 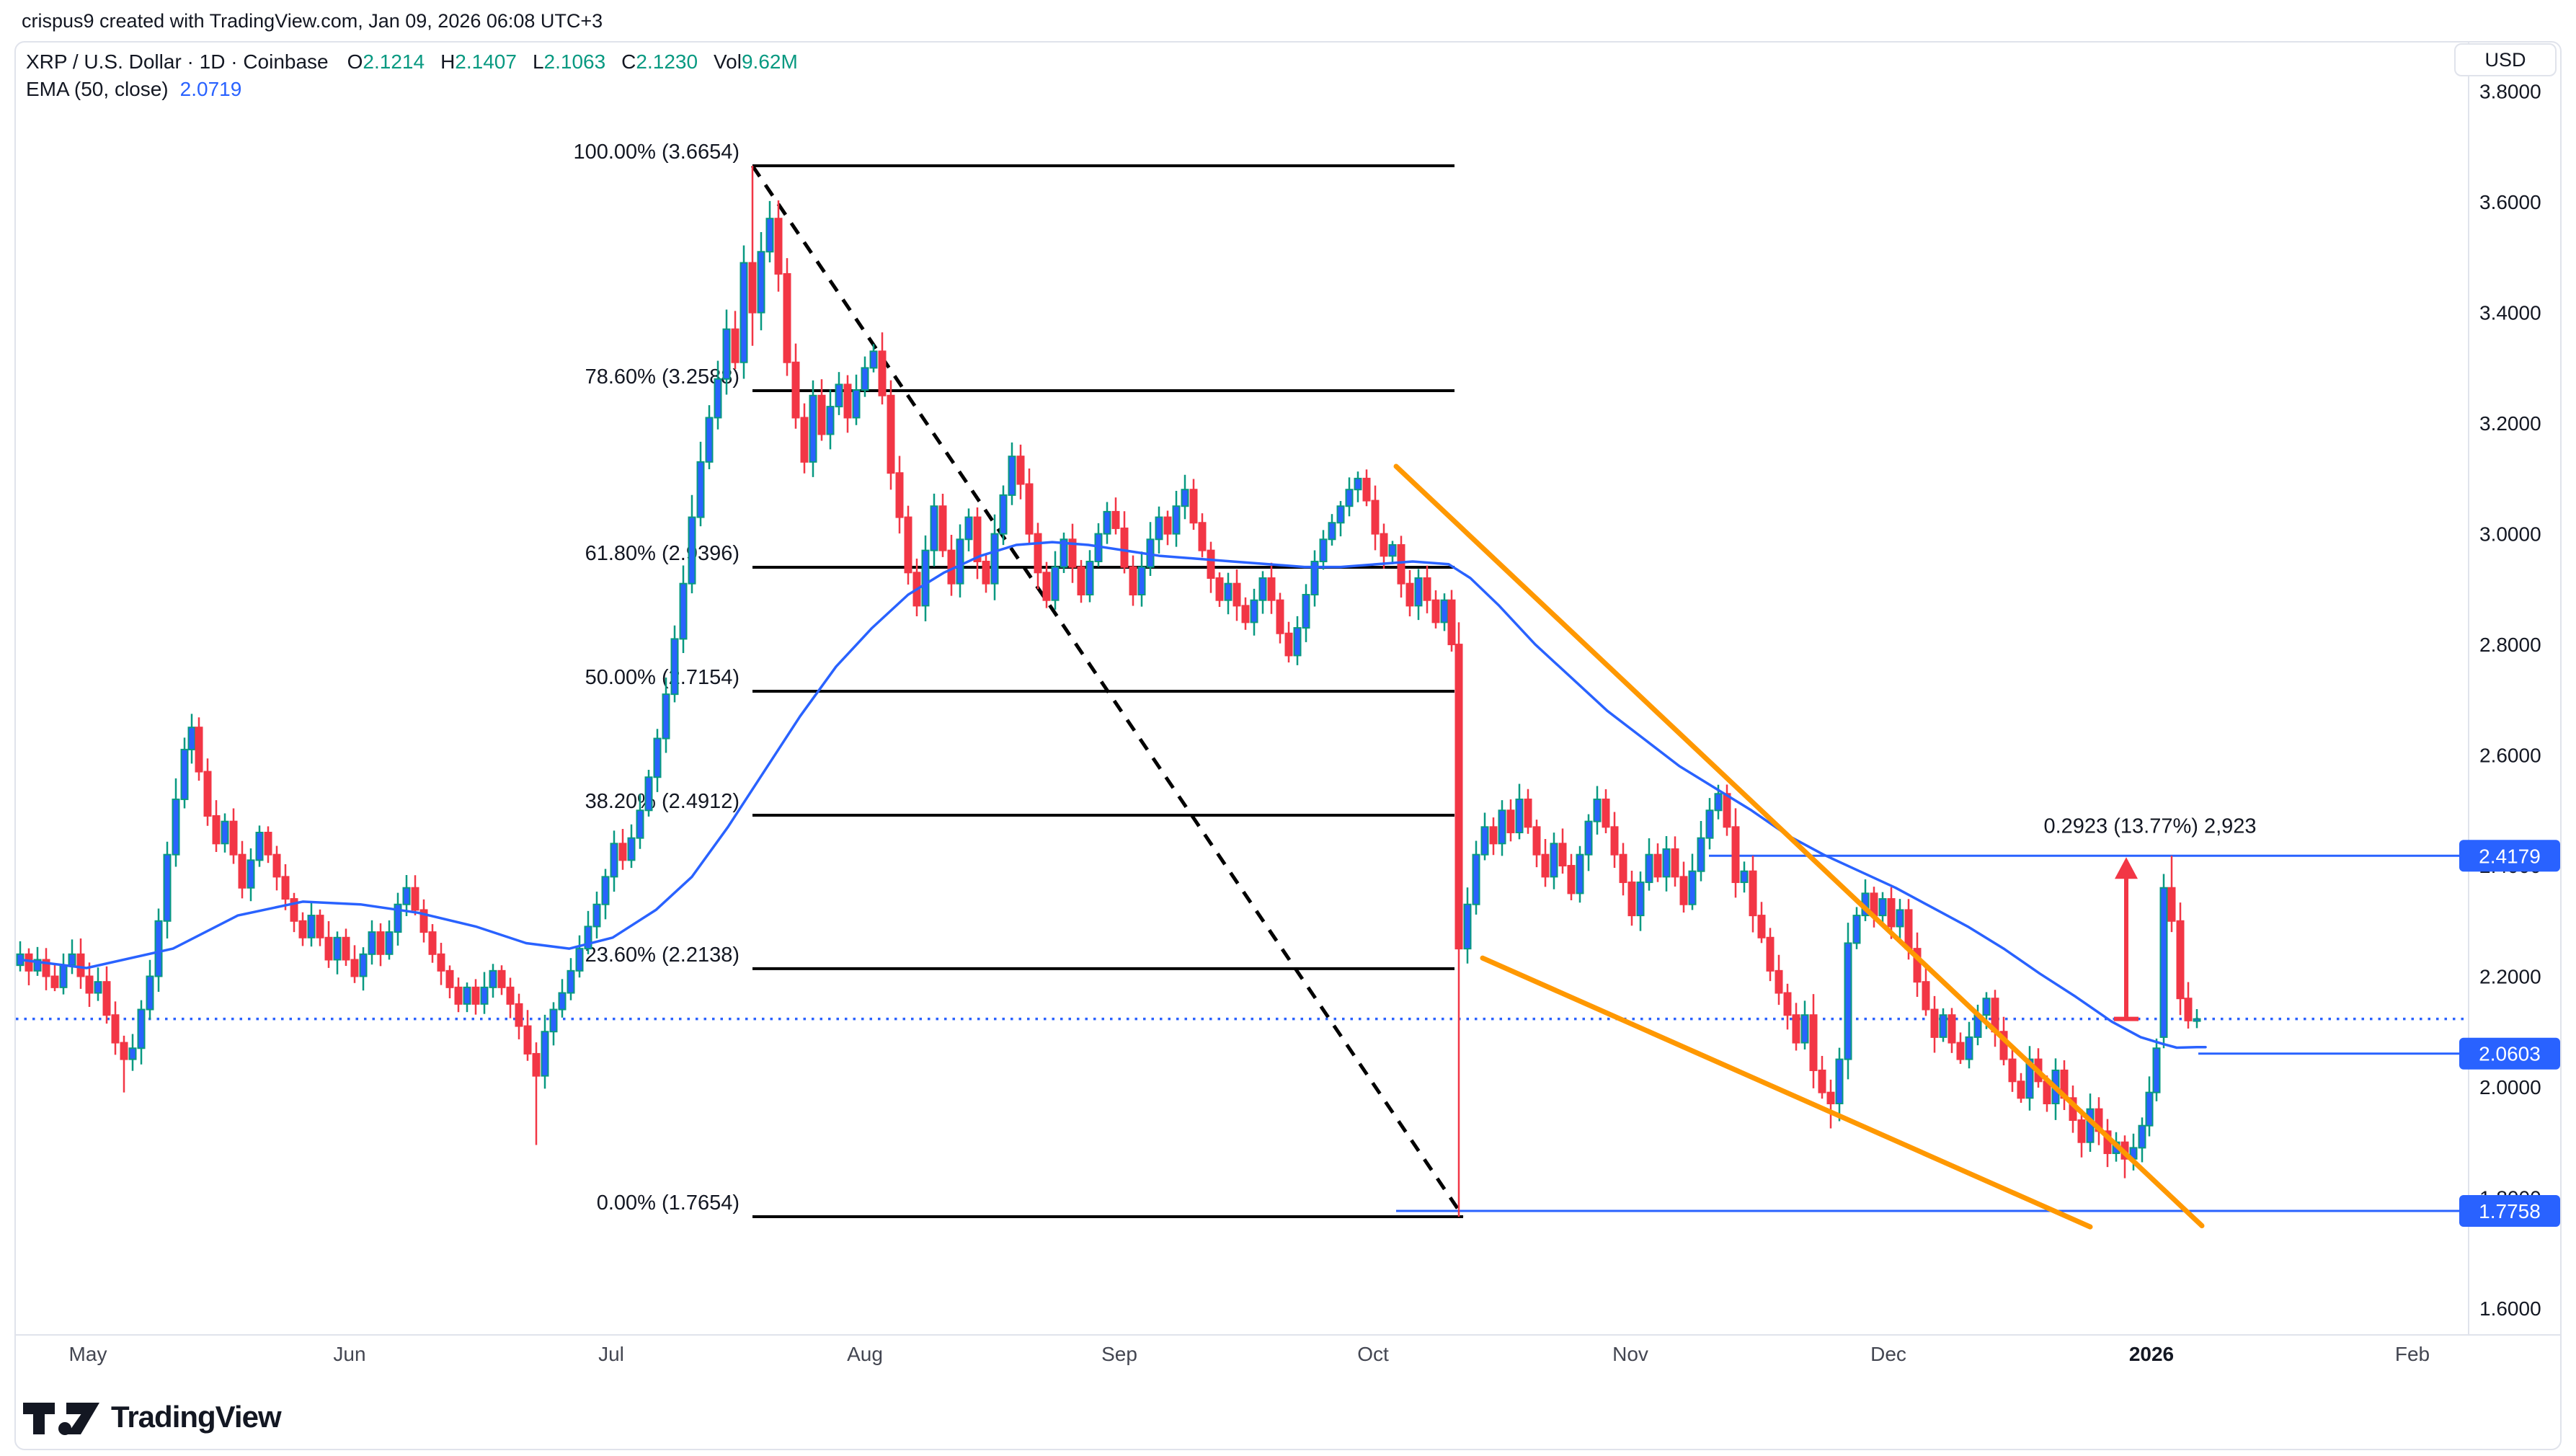 What do you see at coordinates (2510, 1054) in the screenshot?
I see `price-badge-label: 2.0603` at bounding box center [2510, 1054].